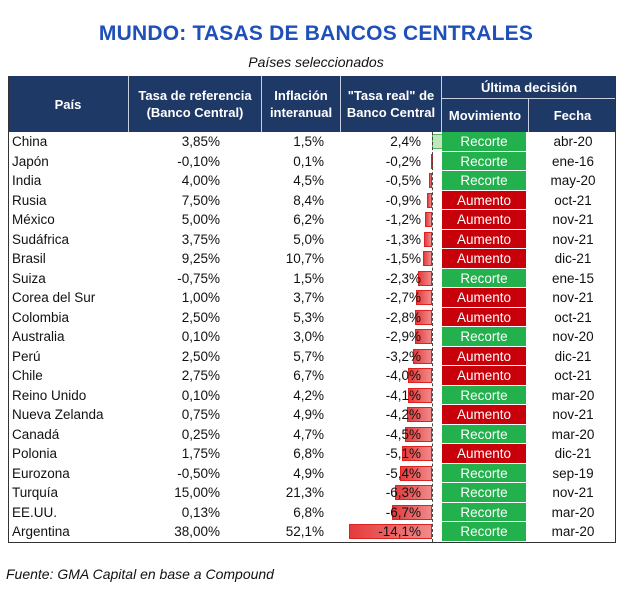 This screenshot has height=589, width=632. I want to click on table-row: Polonia 1,75% 6,8% -5,1% Aumento dic-21, so click(312, 454).